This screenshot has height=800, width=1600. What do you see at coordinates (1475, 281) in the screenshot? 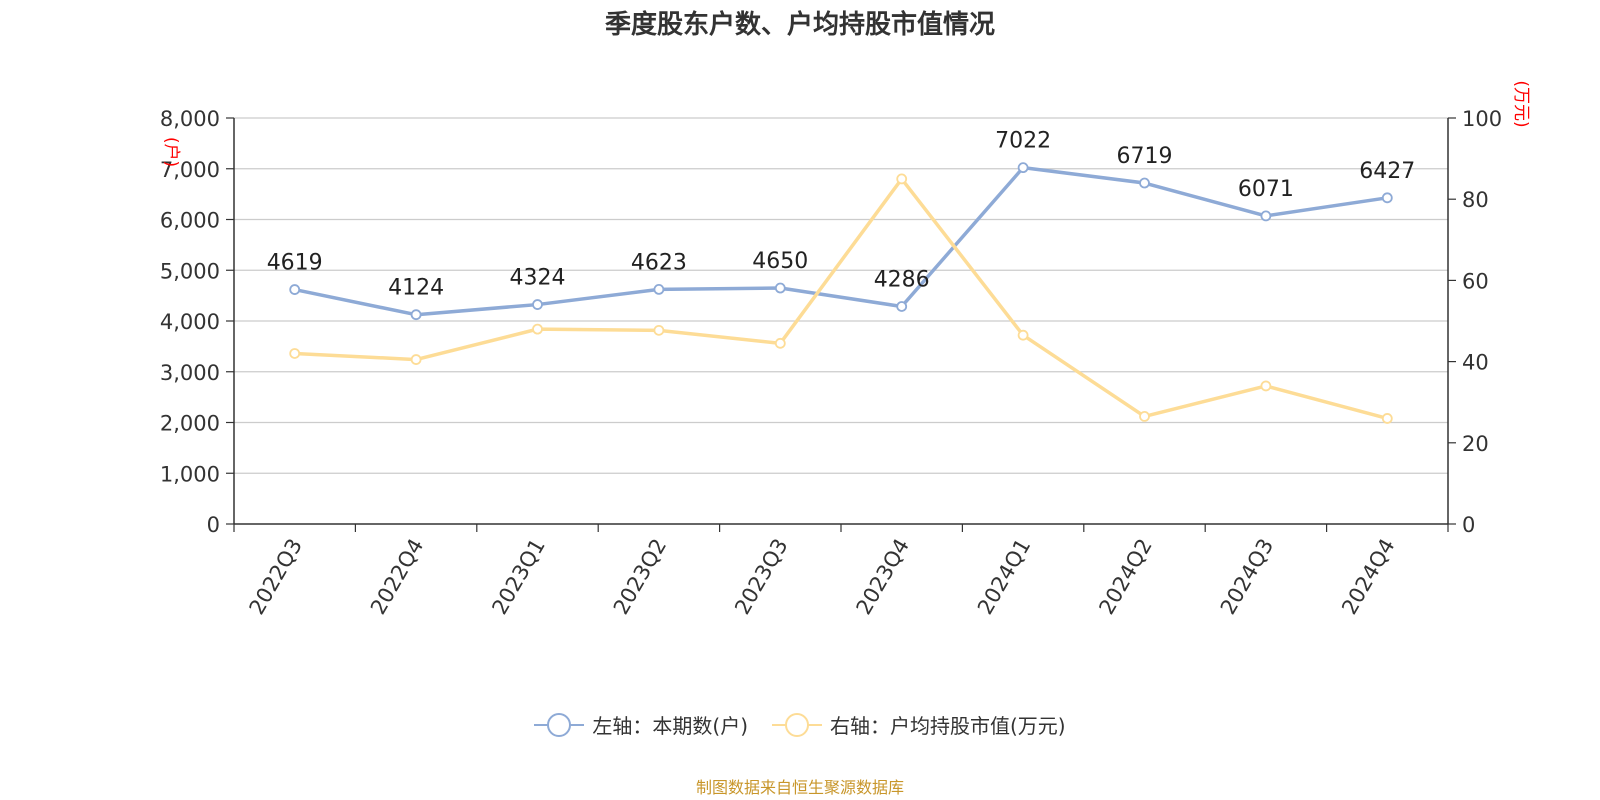
I see `right-tick-label: 60` at bounding box center [1475, 281].